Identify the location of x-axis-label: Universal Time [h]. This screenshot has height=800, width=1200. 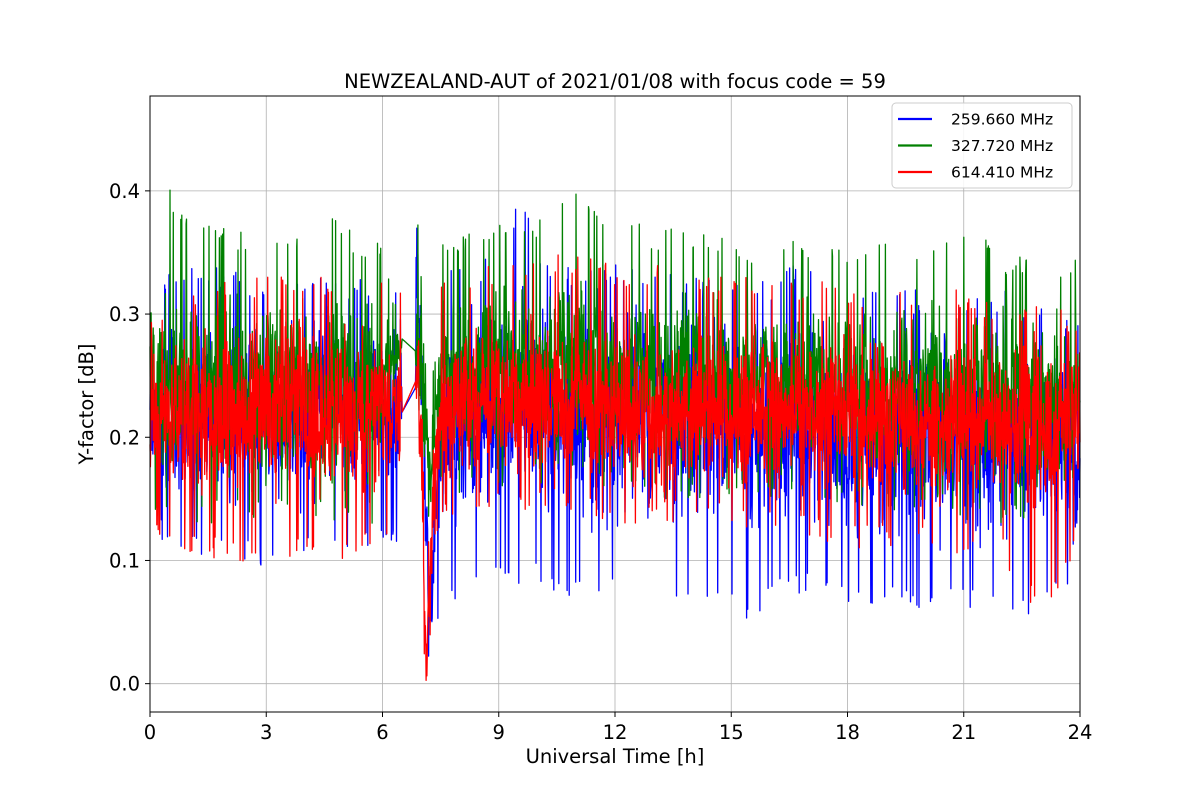
(615, 756).